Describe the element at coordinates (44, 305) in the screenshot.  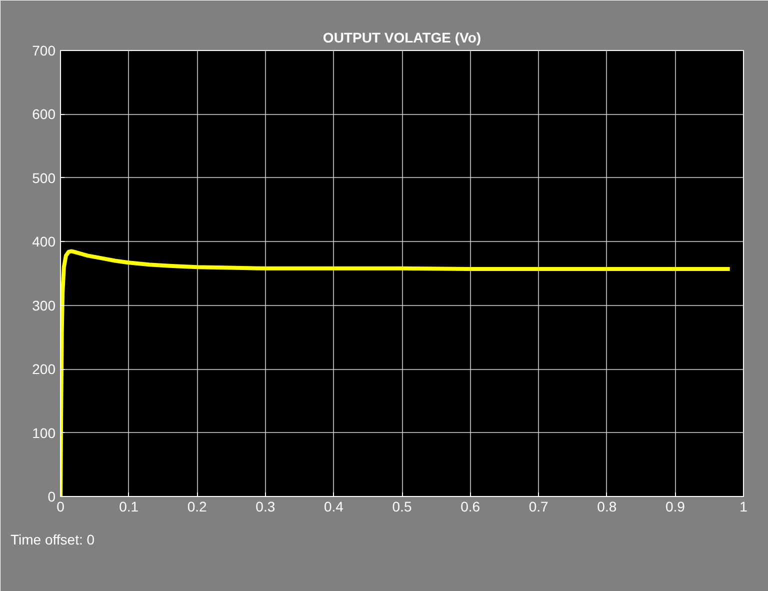
I see `y-tick-label: 300` at that location.